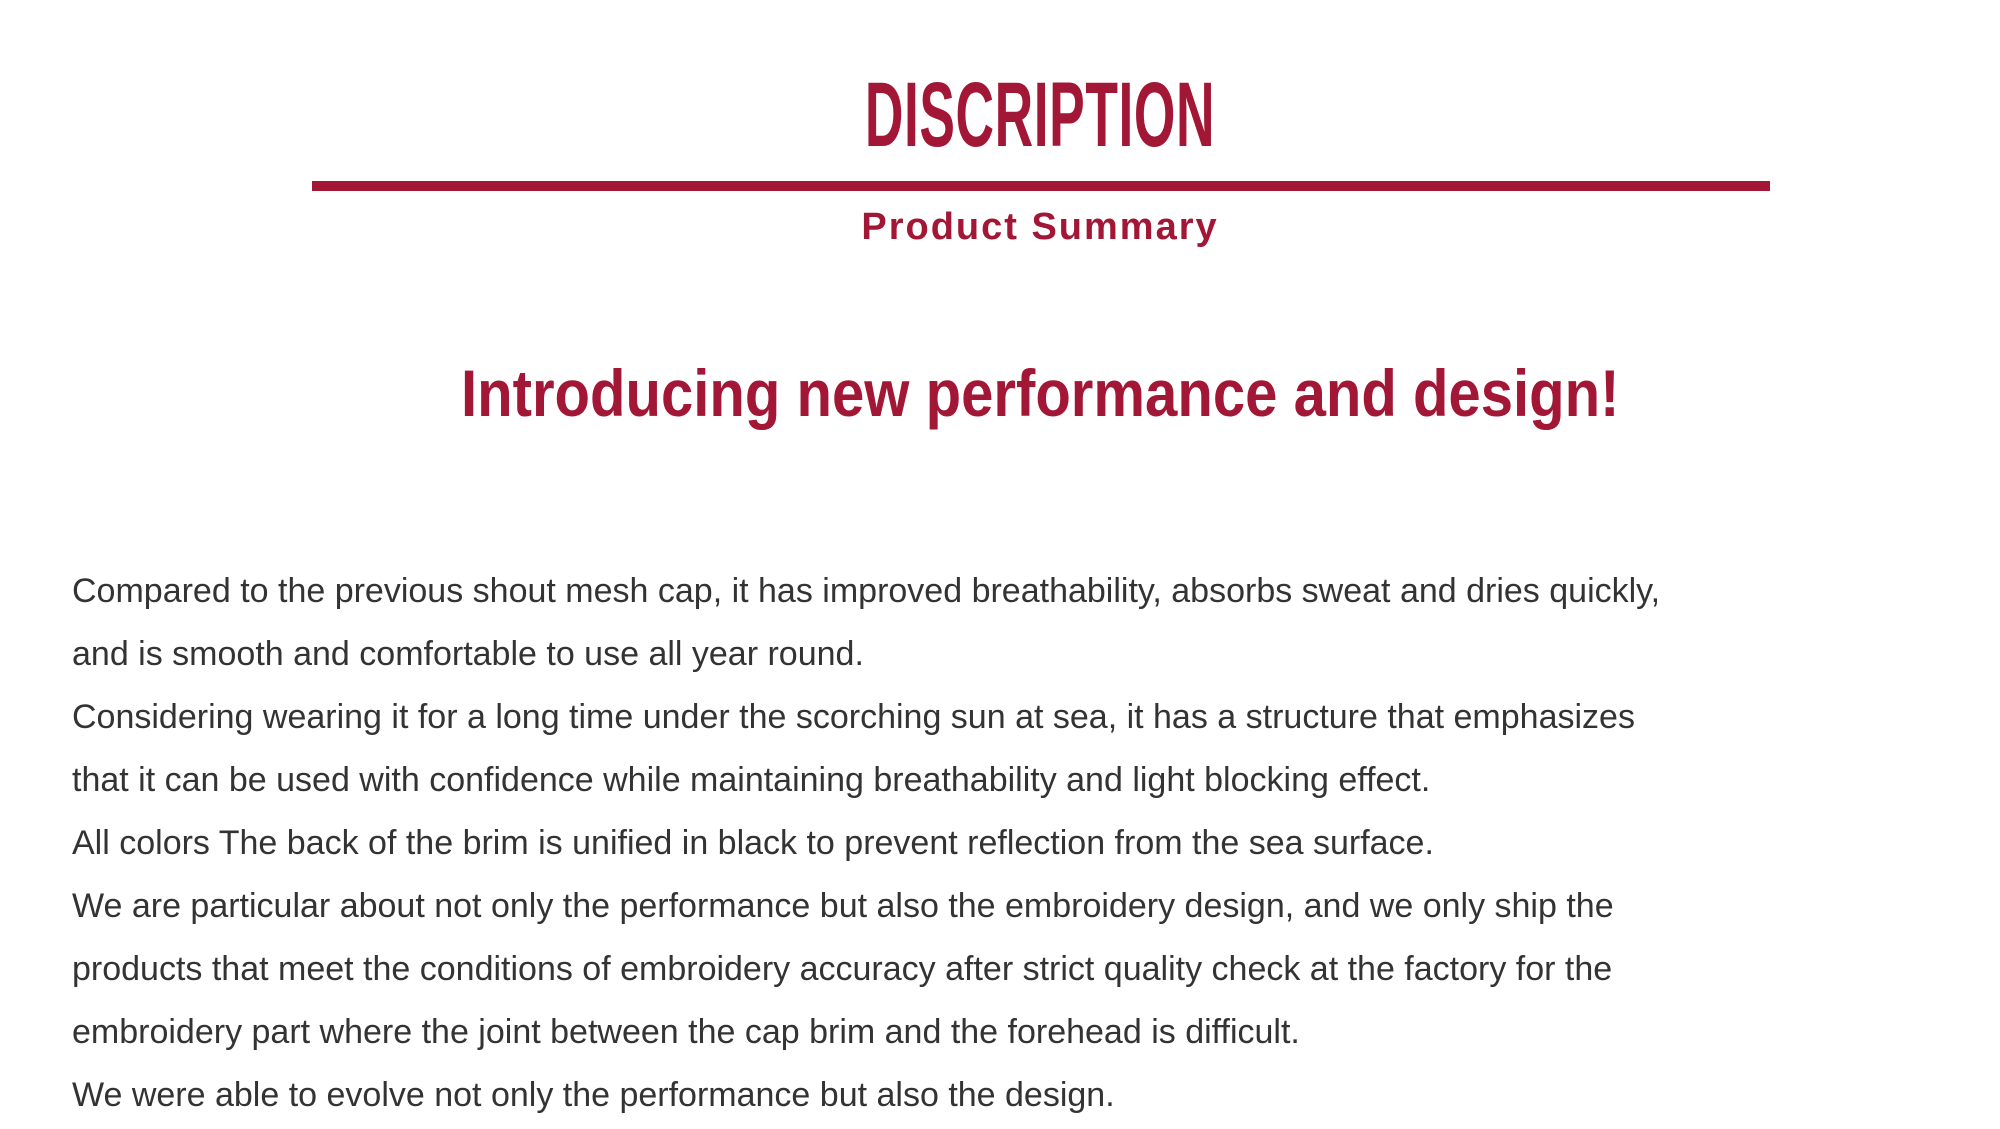 Image resolution: width=2000 pixels, height=1129 pixels. I want to click on section-subtitle: Product Summary, so click(1040, 227).